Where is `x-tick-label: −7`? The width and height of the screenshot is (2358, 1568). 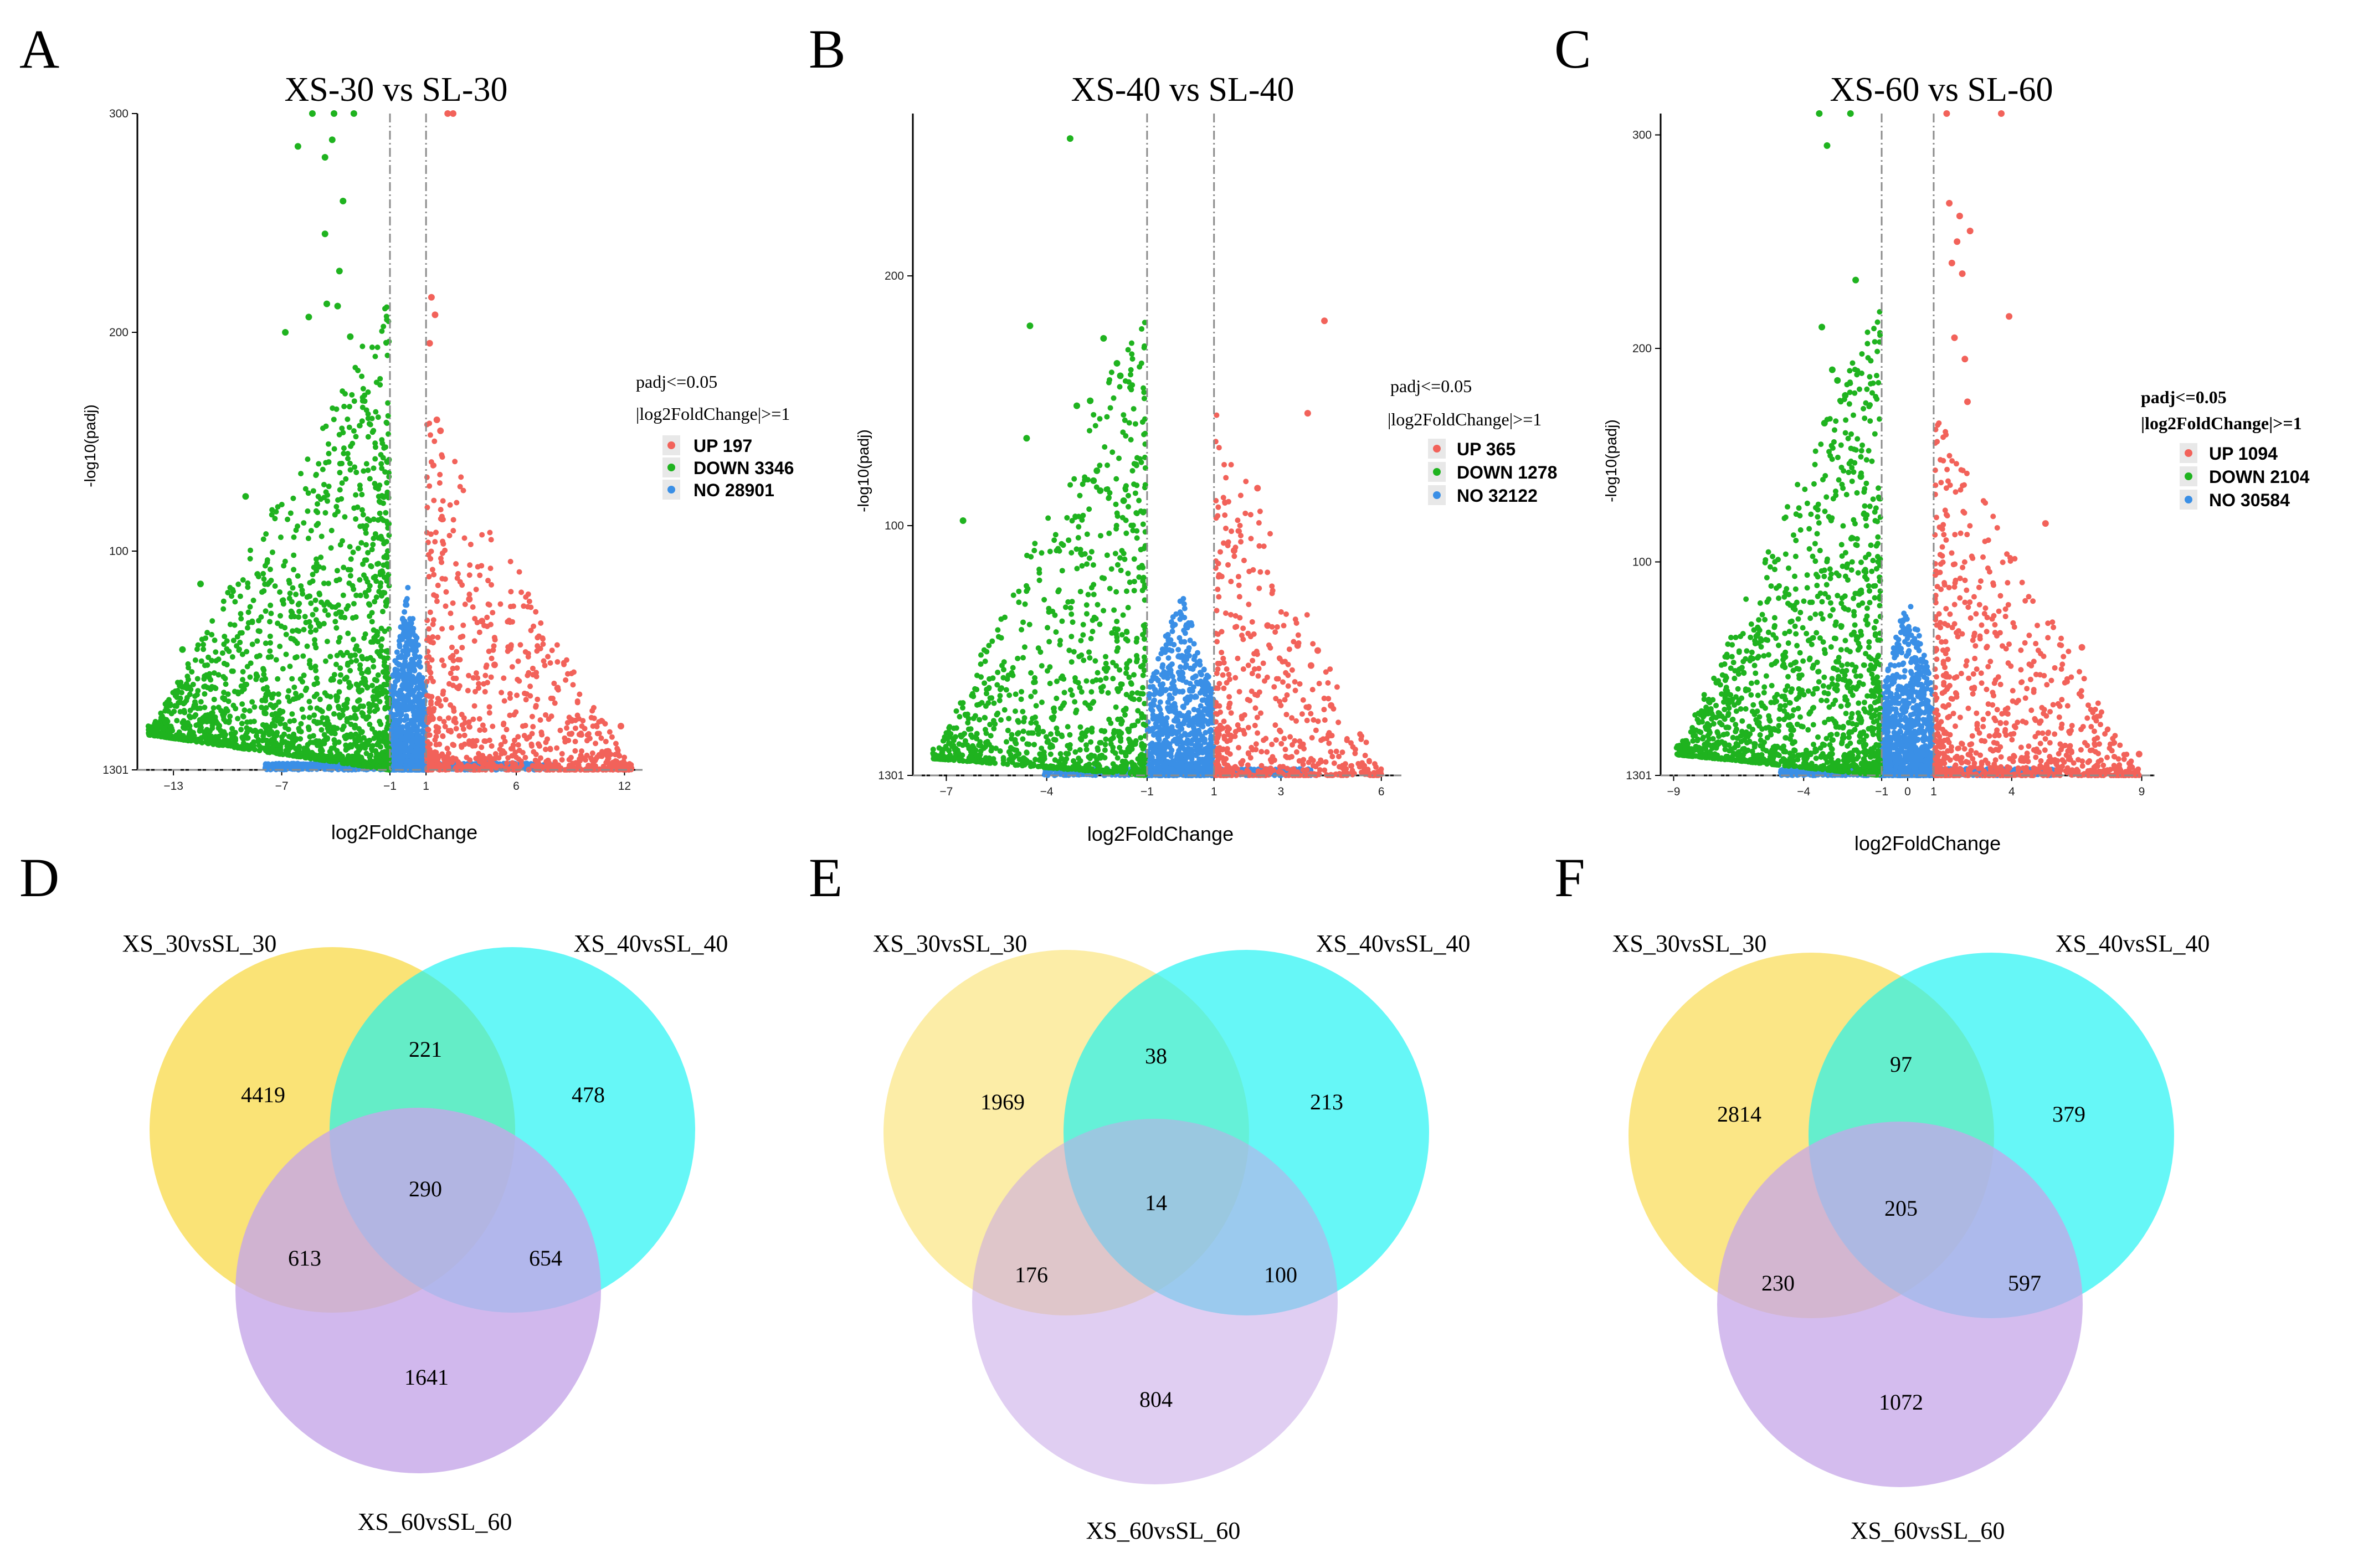 x-tick-label: −7 is located at coordinates (282, 787).